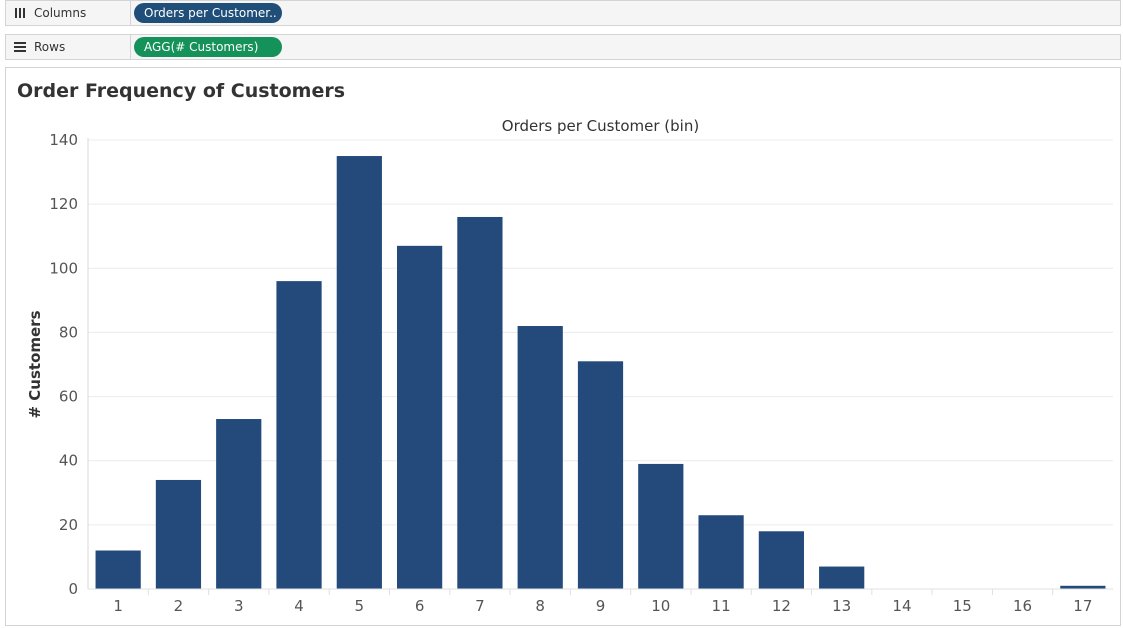 This screenshot has height=628, width=1123. What do you see at coordinates (179, 606) in the screenshot?
I see `x-tick-label: 2` at bounding box center [179, 606].